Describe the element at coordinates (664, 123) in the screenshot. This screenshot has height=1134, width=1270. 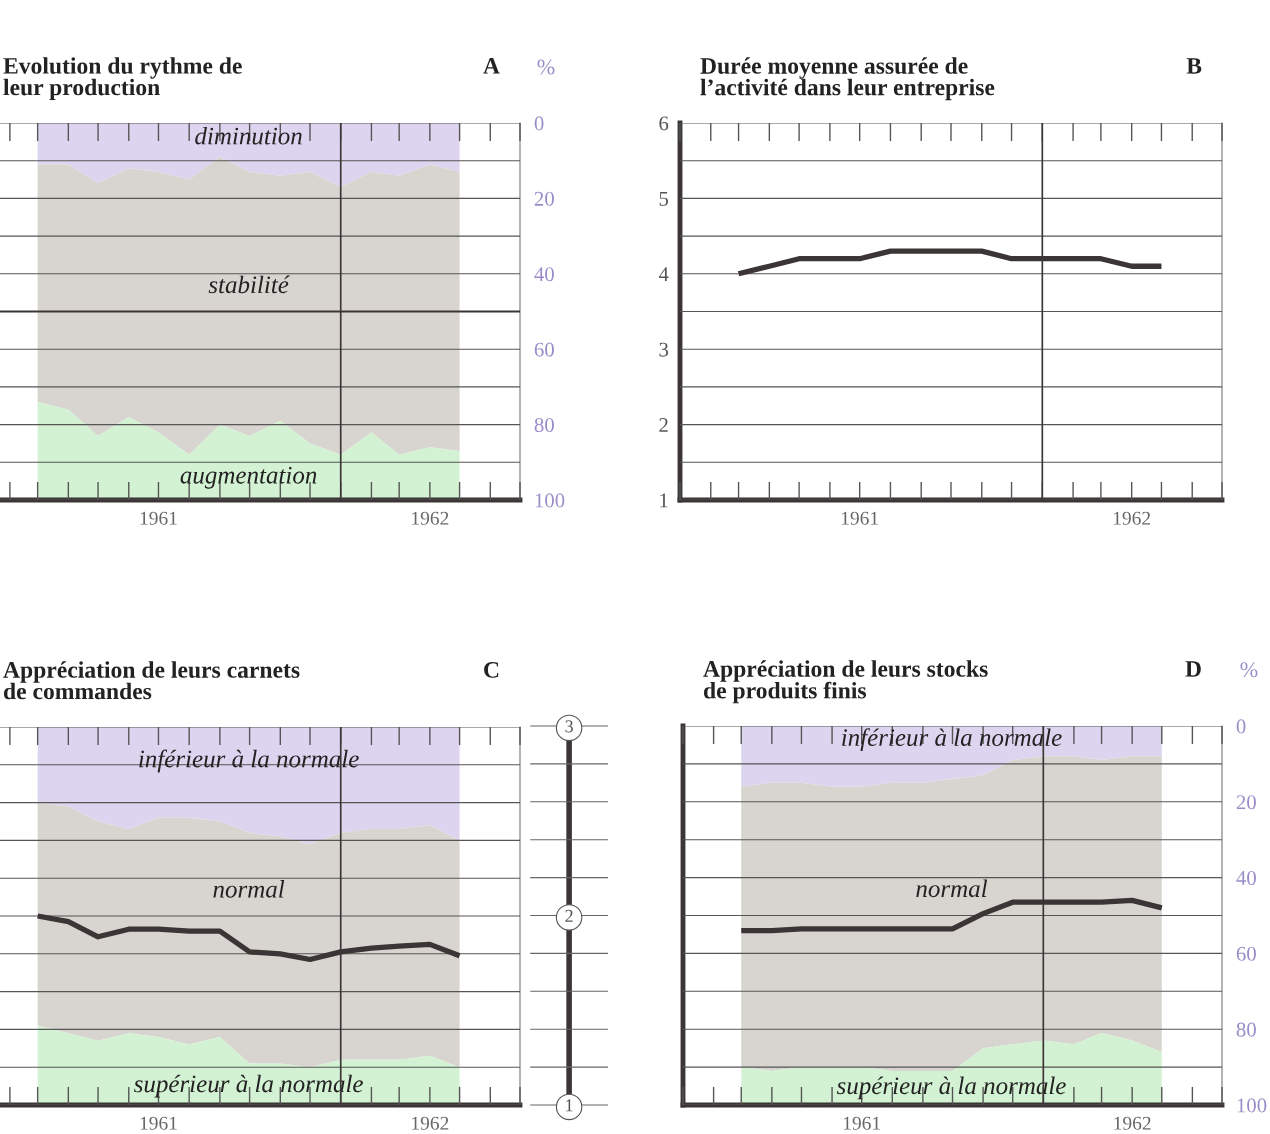
I see `y-tick-label: 6` at that location.